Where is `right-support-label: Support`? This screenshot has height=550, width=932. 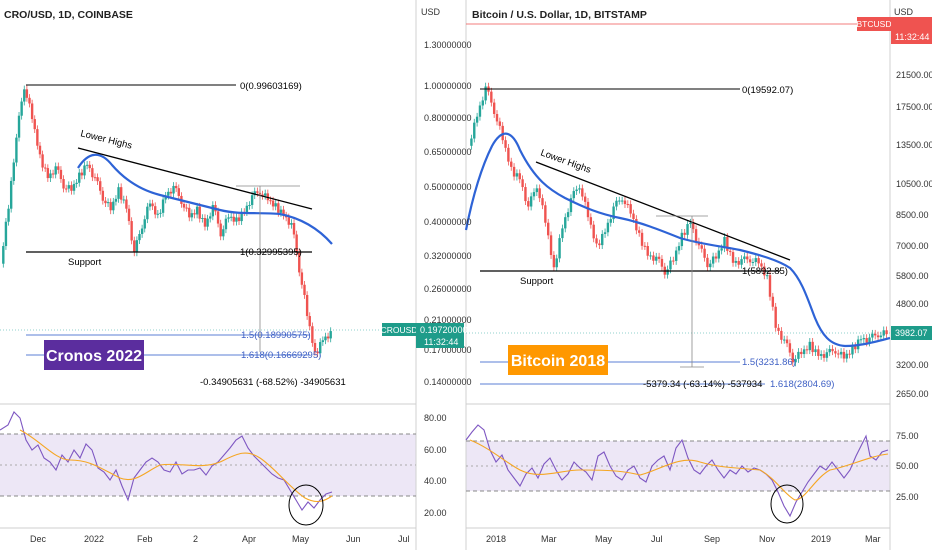
right-support-label: Support is located at coordinates (537, 281).